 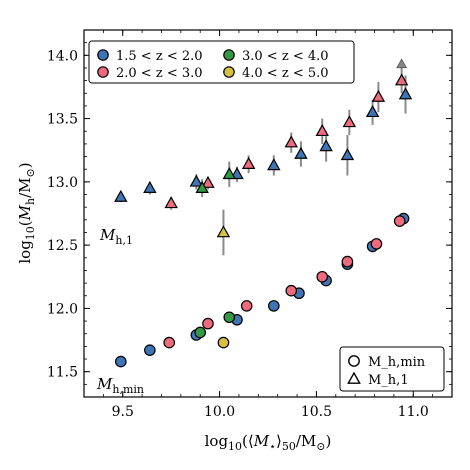 What do you see at coordinates (354, 361) in the screenshot?
I see `legend-circle-marker` at bounding box center [354, 361].